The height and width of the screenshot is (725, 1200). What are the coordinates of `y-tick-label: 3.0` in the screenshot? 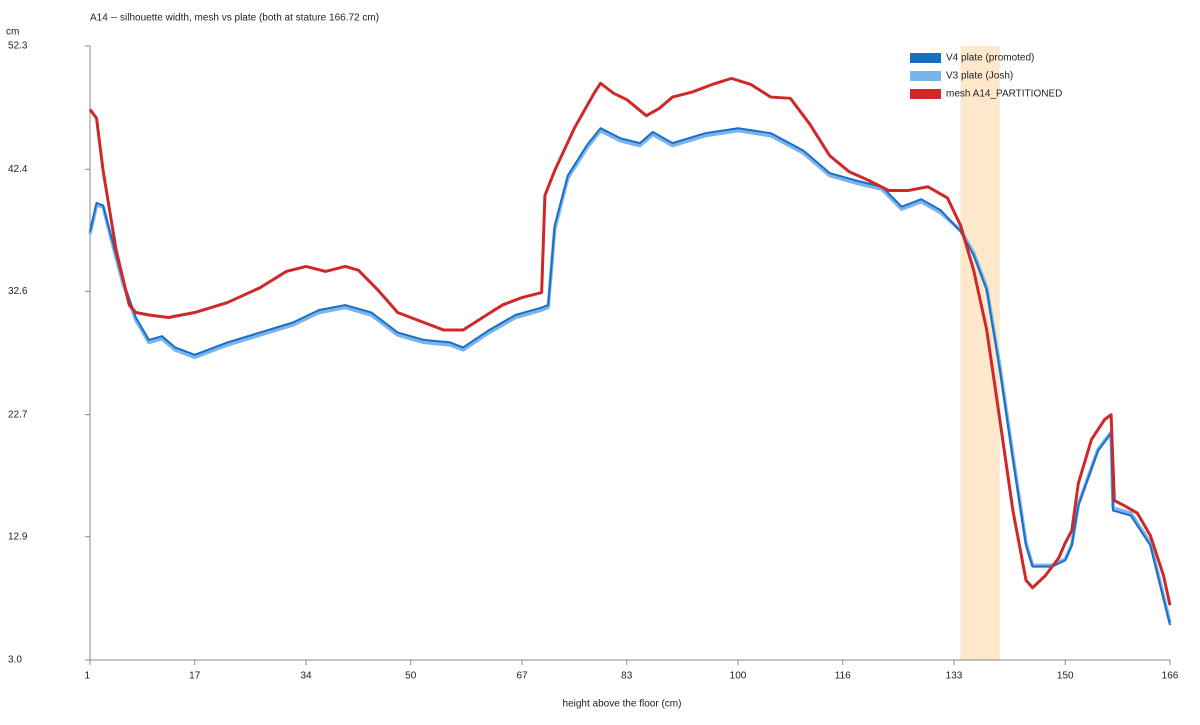 It's located at (15, 660).